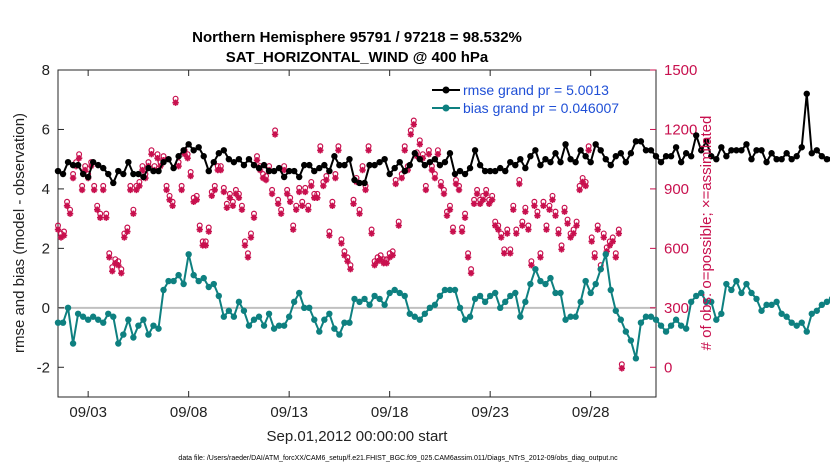 The height and width of the screenshot is (470, 830). What do you see at coordinates (358, 436) in the screenshot?
I see `x-axis-label: Sep.01,2012 00:00:00 start` at bounding box center [358, 436].